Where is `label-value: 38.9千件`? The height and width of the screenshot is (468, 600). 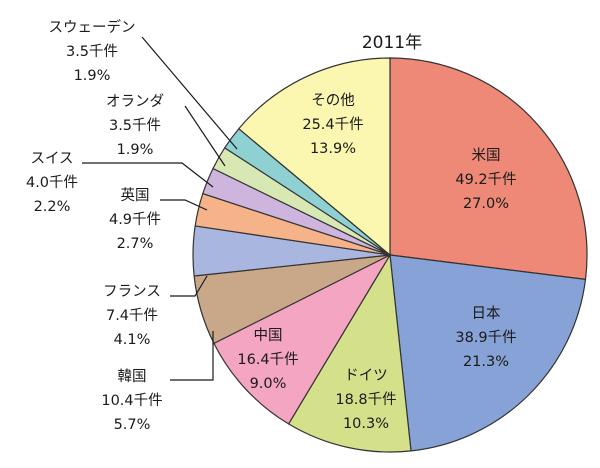
label-value: 38.9千件 is located at coordinates (485, 337).